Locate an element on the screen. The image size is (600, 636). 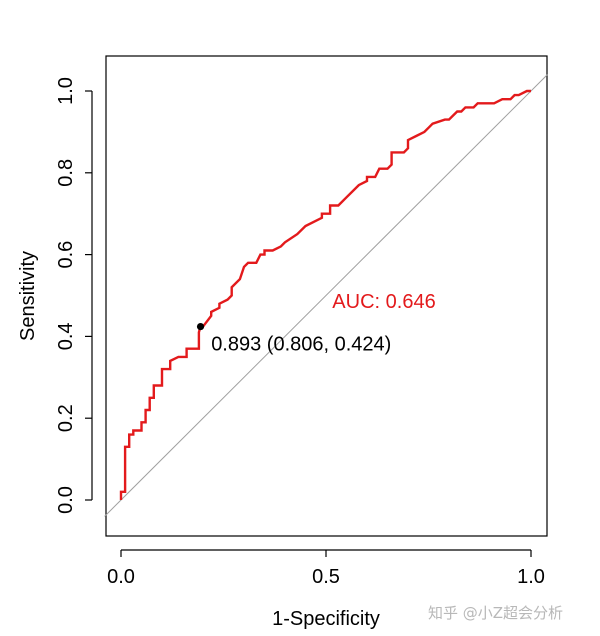
y-tick-label: 0.6 is located at coordinates (66, 255).